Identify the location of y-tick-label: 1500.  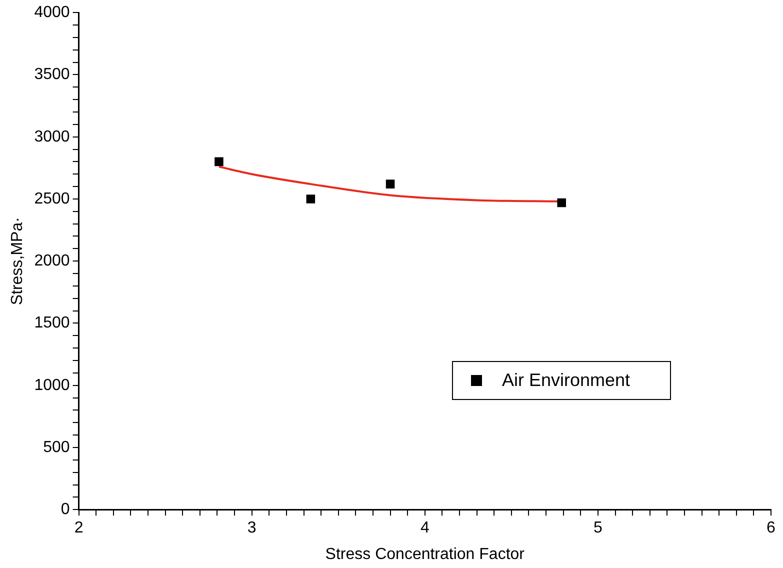
(52, 323).